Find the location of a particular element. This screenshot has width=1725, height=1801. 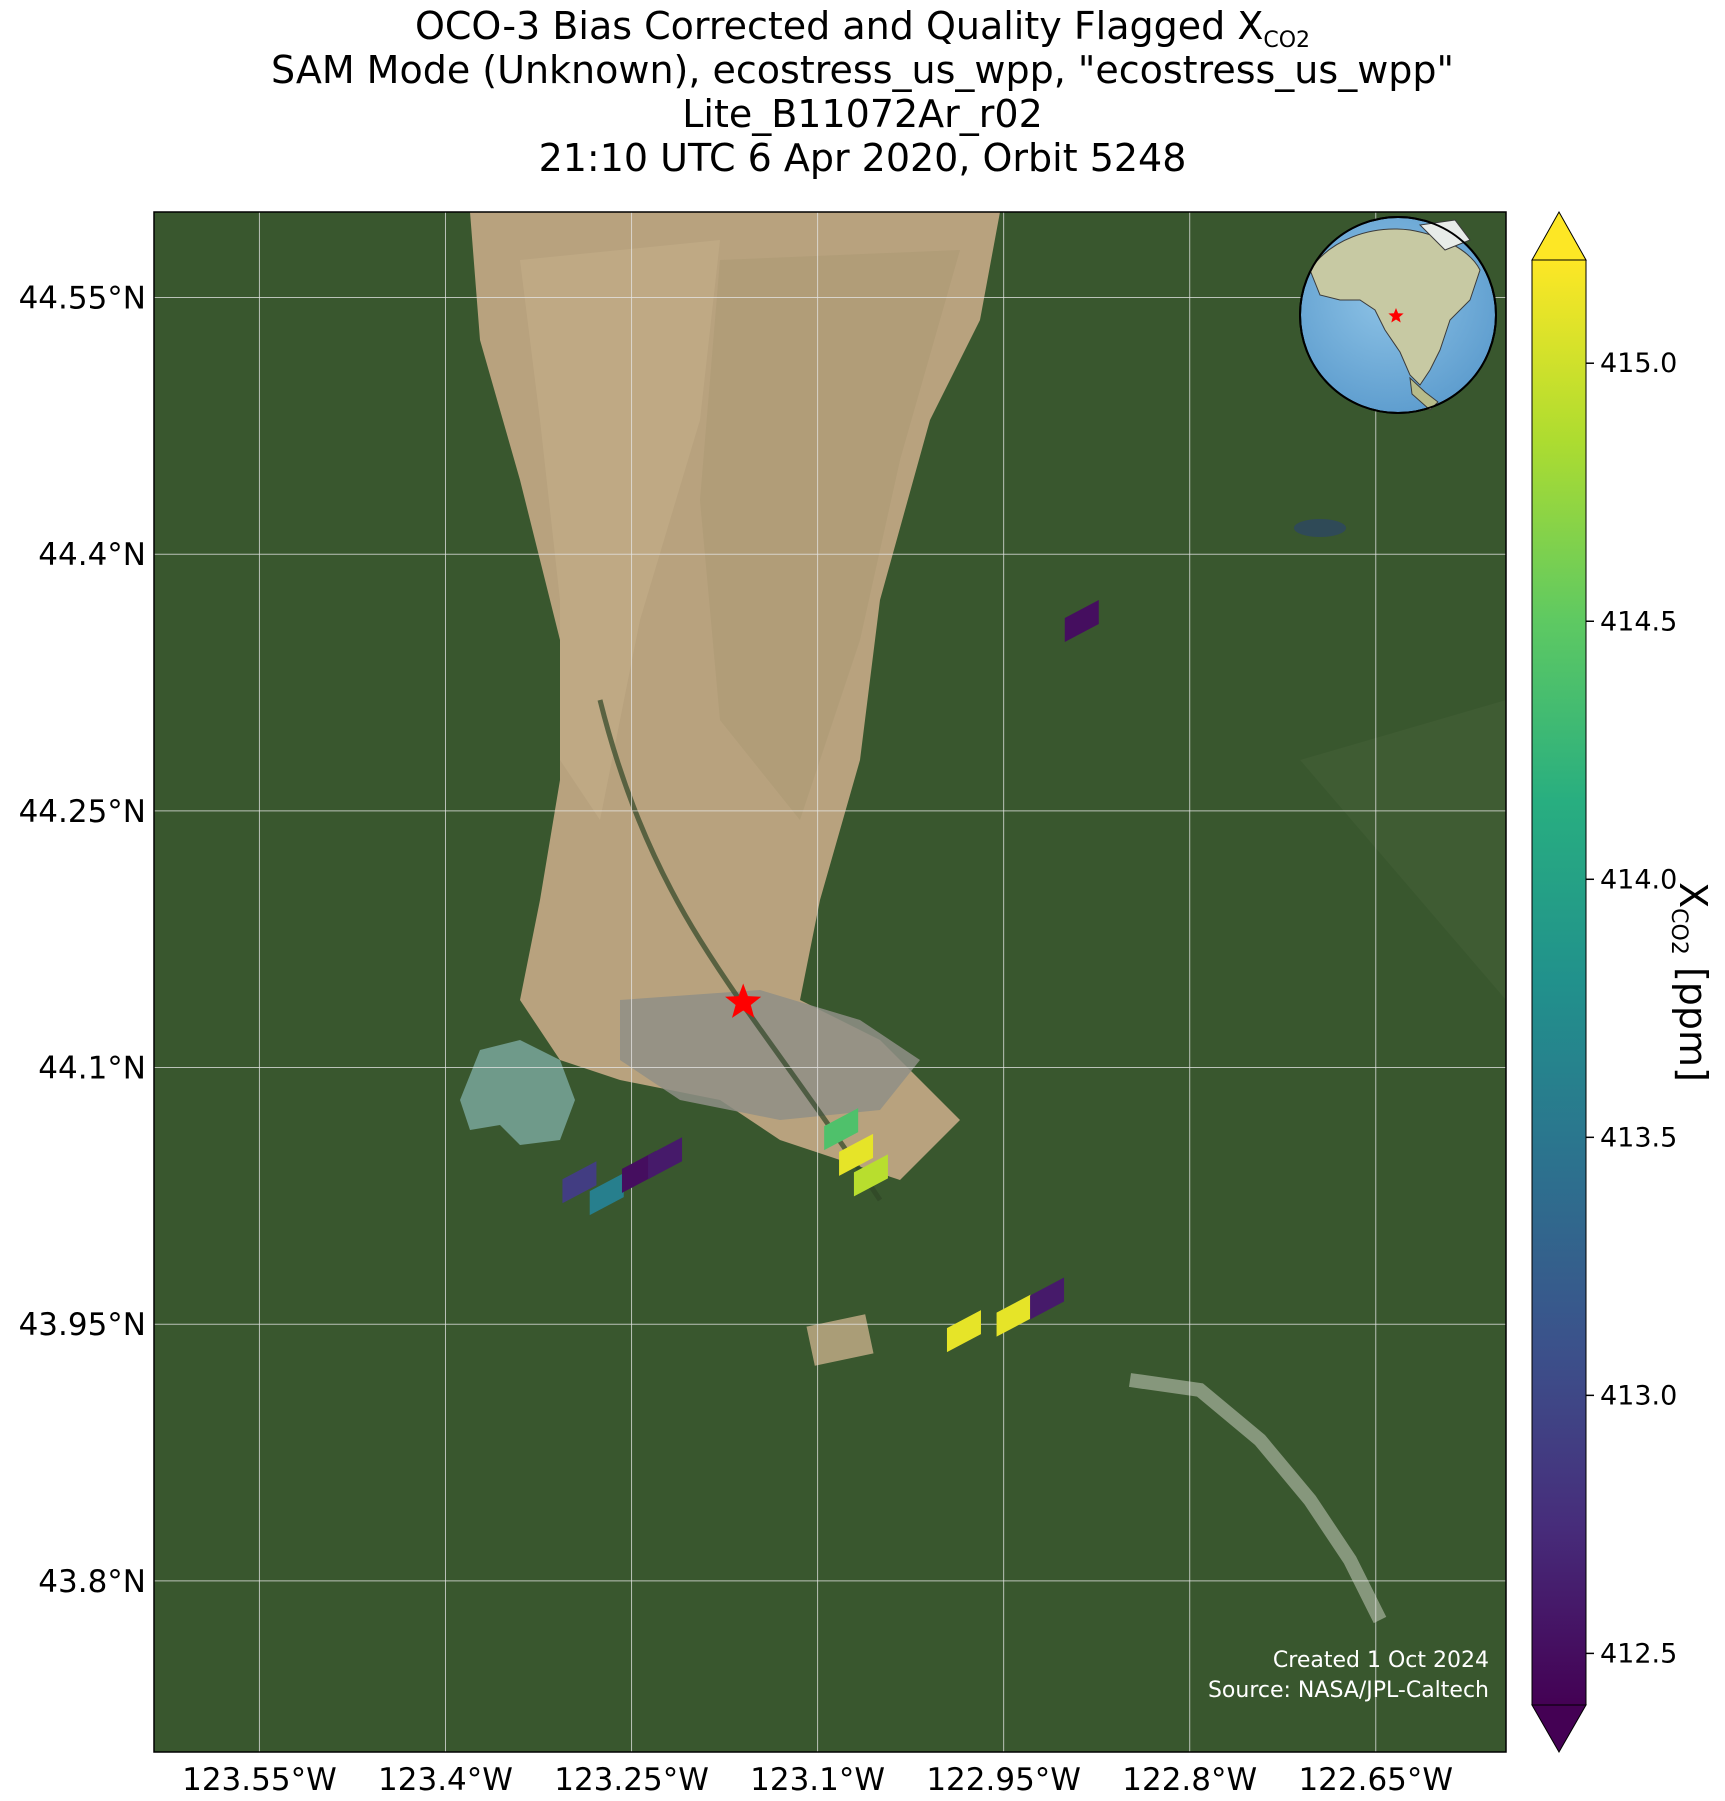

lat-tick-label: 44.1°N is located at coordinates (92, 1069).